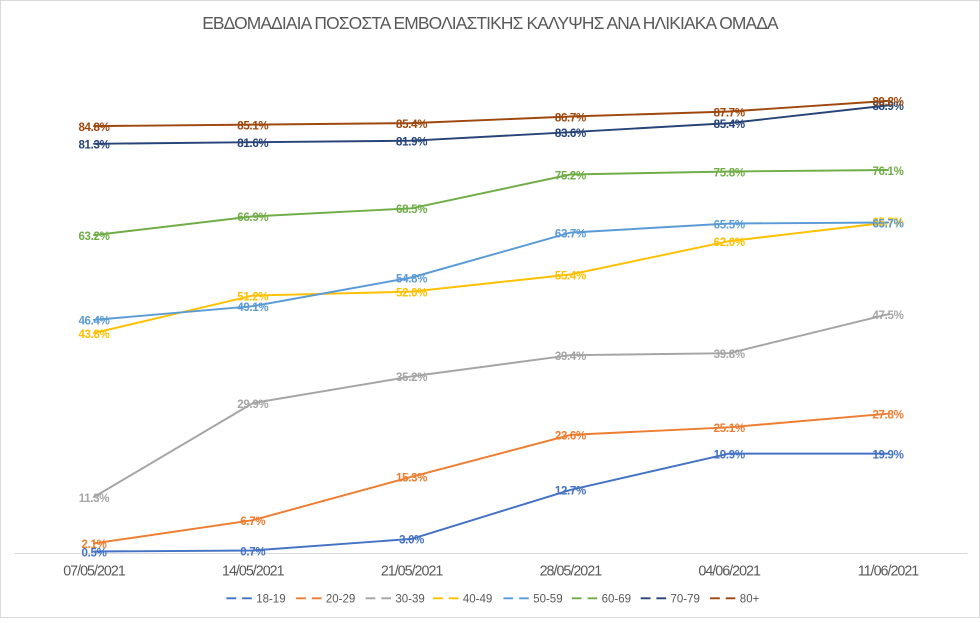 The image size is (980, 623). I want to click on svg-text: 51.2%, so click(252, 297).